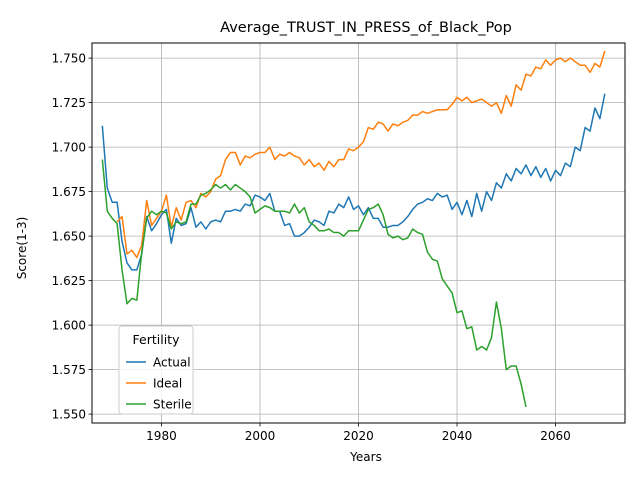 The height and width of the screenshot is (480, 640). I want to click on y-tick-label: 1.750, so click(69, 58).